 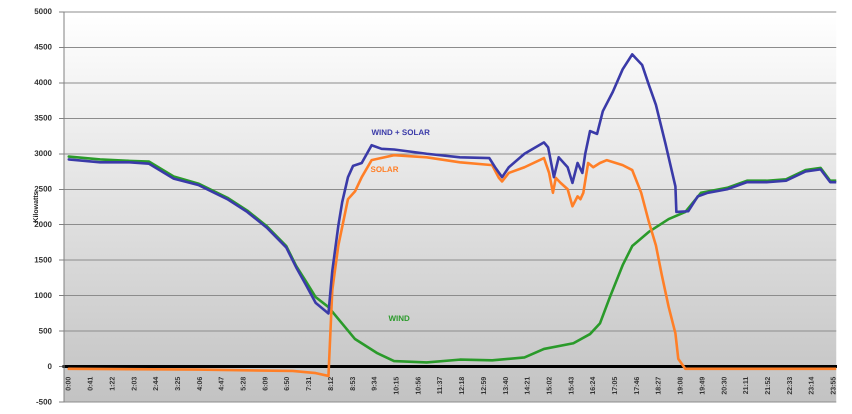 I want to click on y-tick-label: 1500, so click(x=43, y=259).